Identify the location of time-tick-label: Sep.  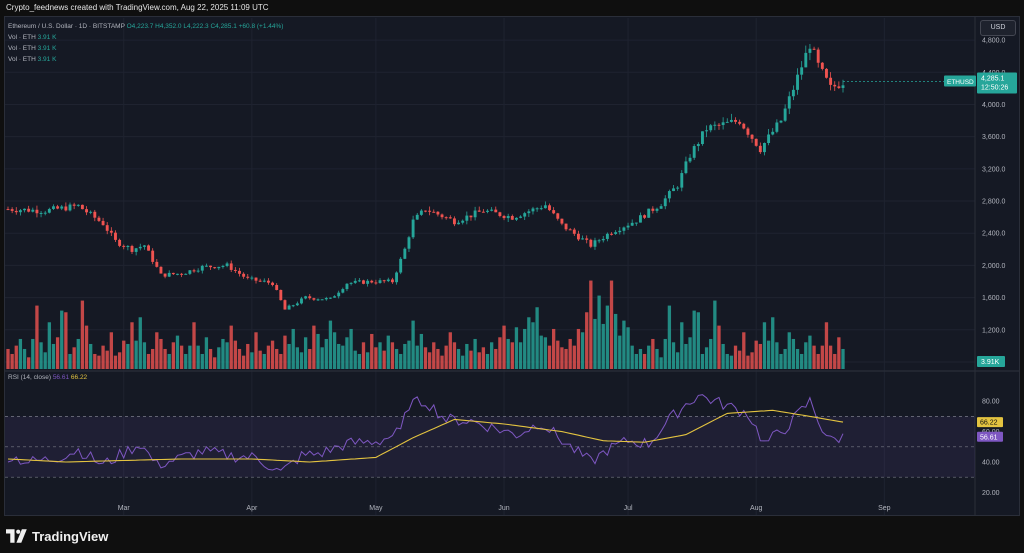
(884, 508).